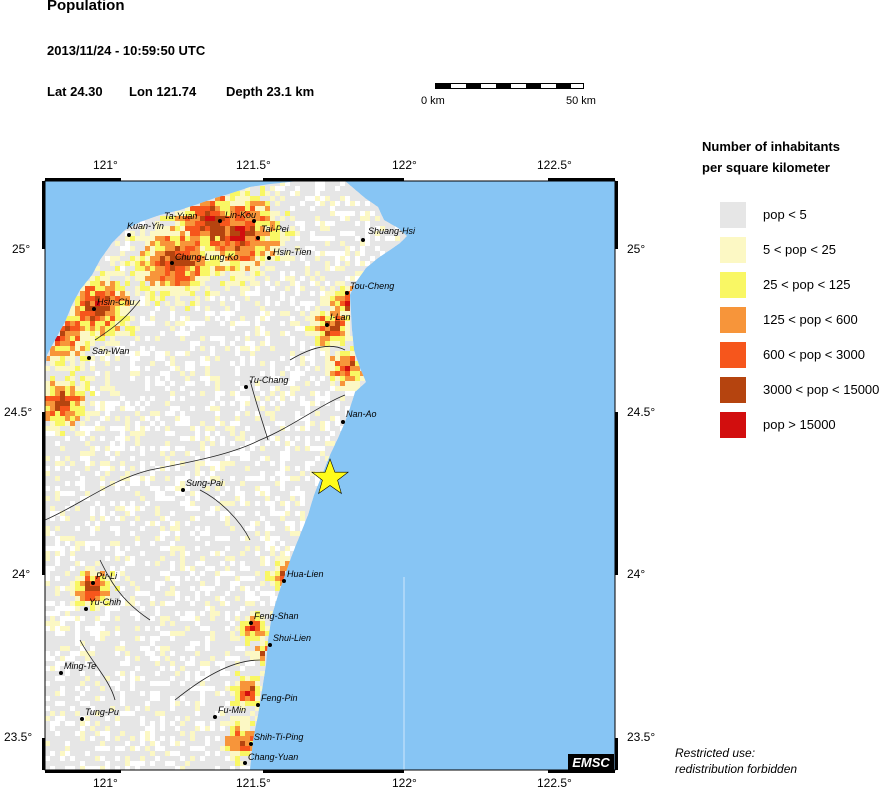 The height and width of the screenshot is (792, 886). I want to click on legend-label: pop < 5, so click(785, 214).